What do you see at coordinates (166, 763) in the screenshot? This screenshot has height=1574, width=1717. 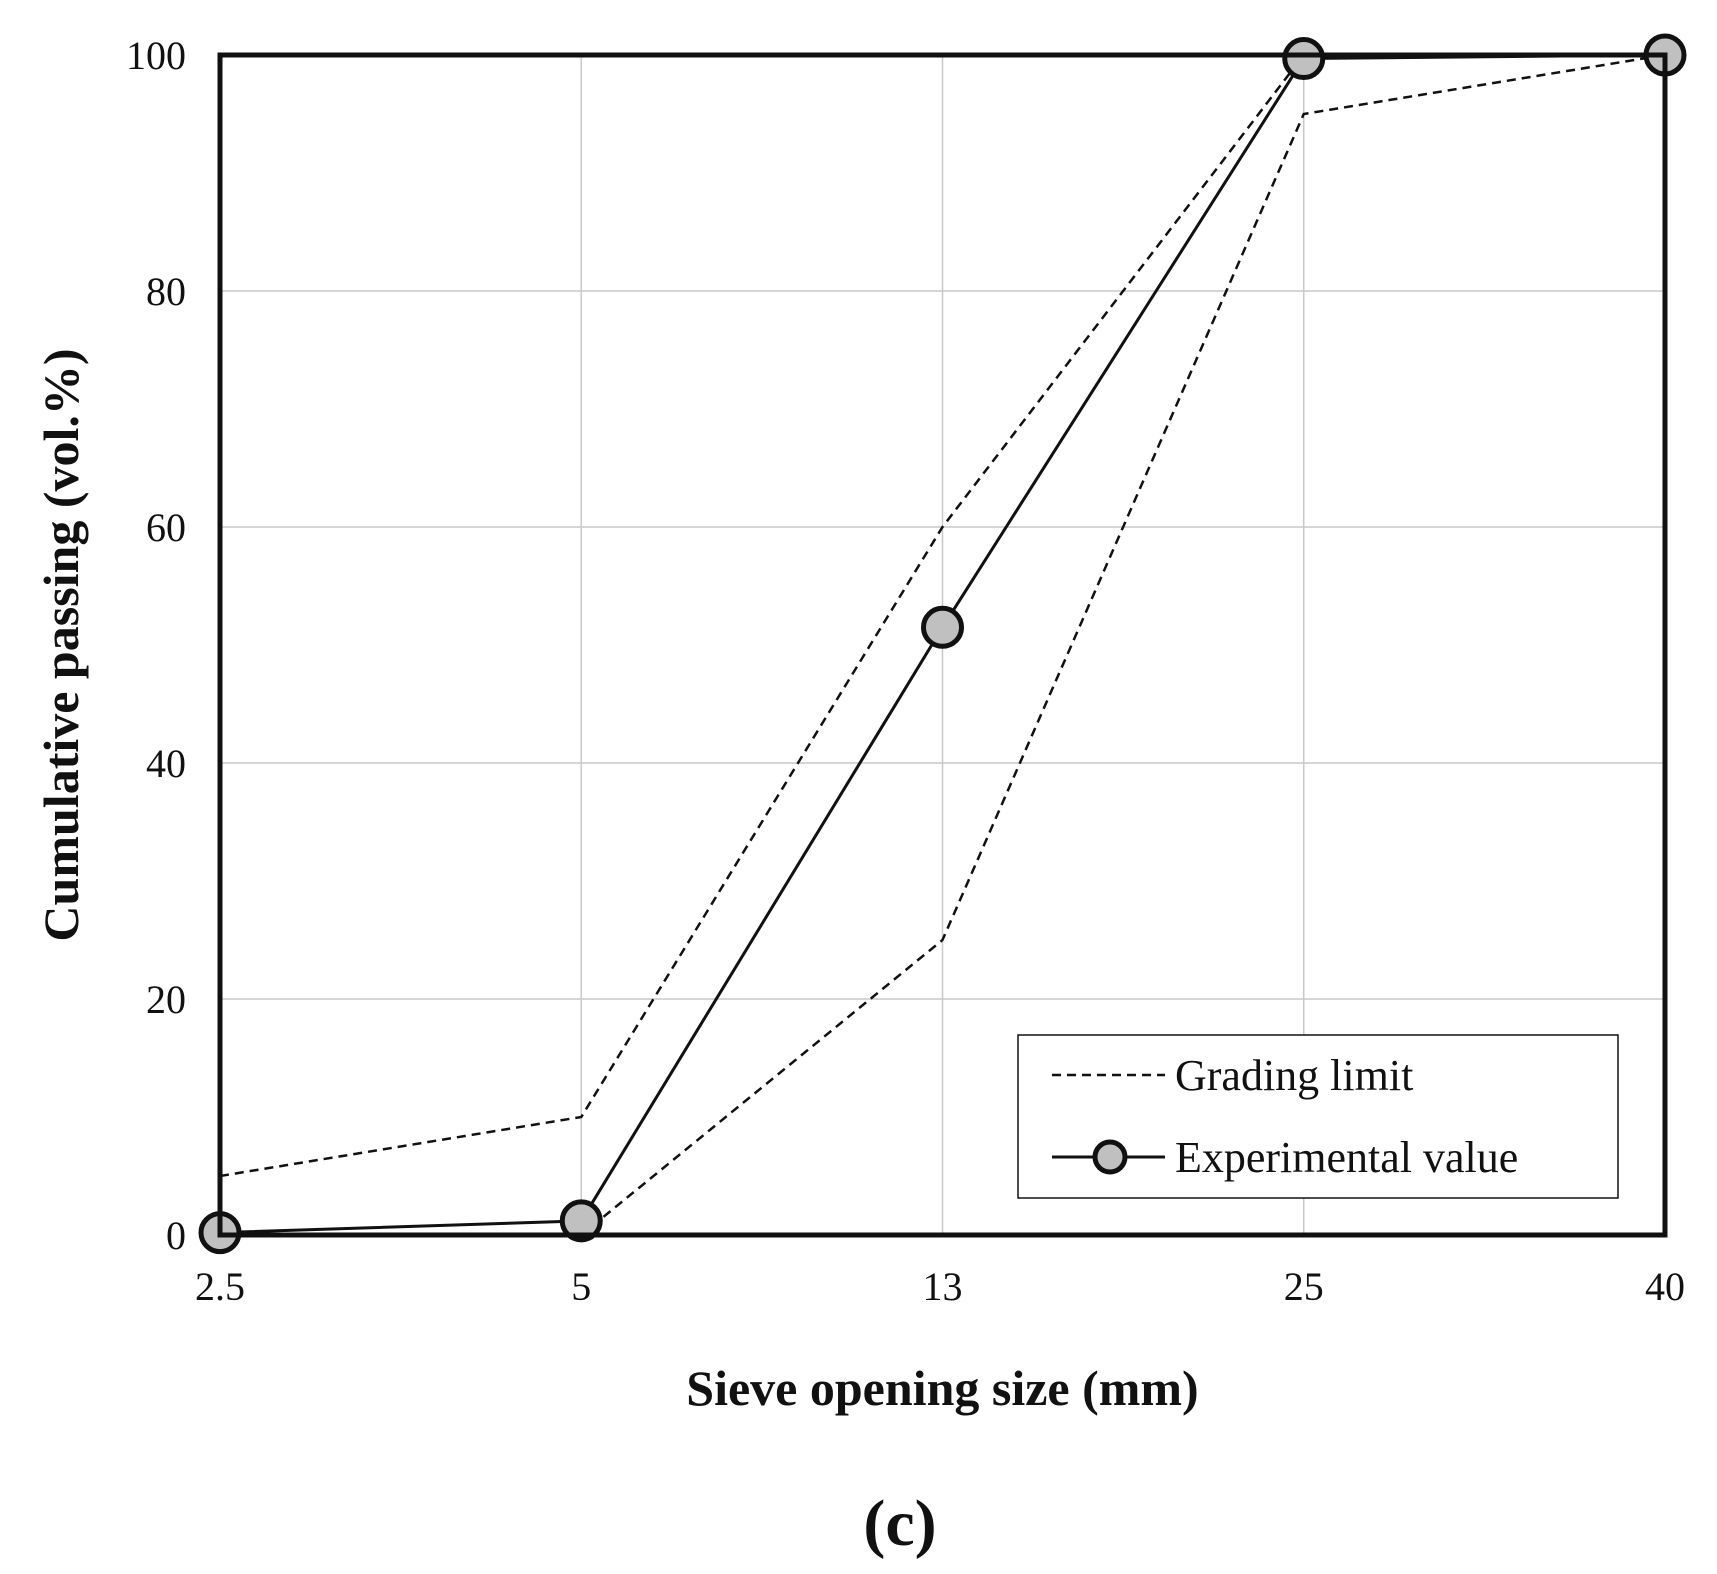 I see `y-tick-label-40: 40` at bounding box center [166, 763].